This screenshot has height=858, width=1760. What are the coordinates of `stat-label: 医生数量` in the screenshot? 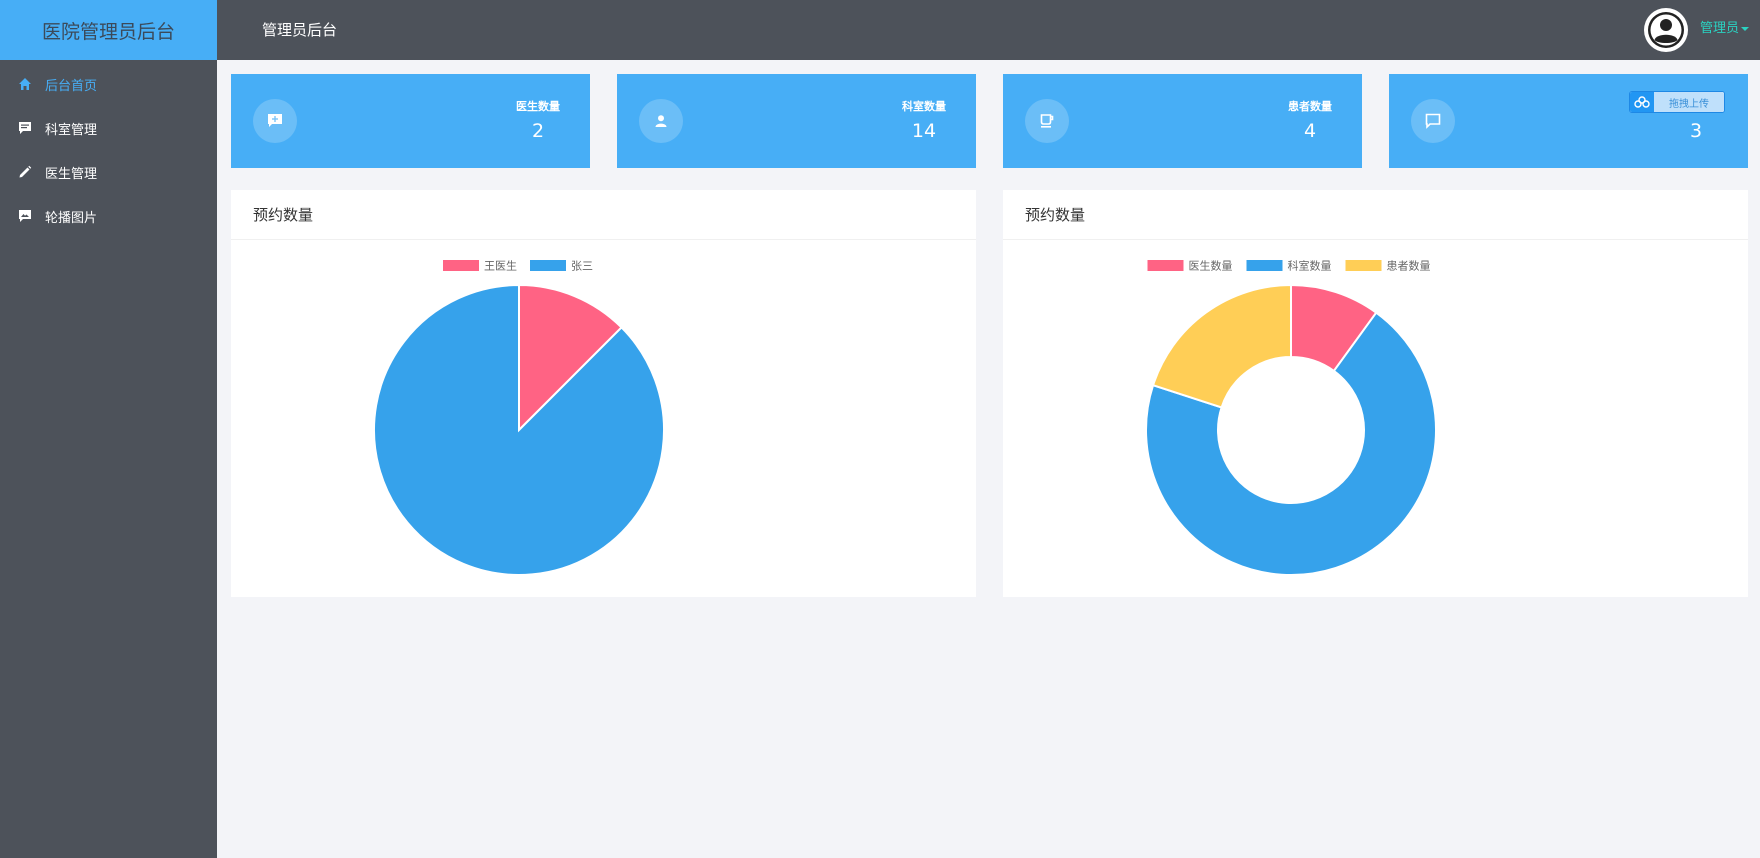 It's located at (538, 106).